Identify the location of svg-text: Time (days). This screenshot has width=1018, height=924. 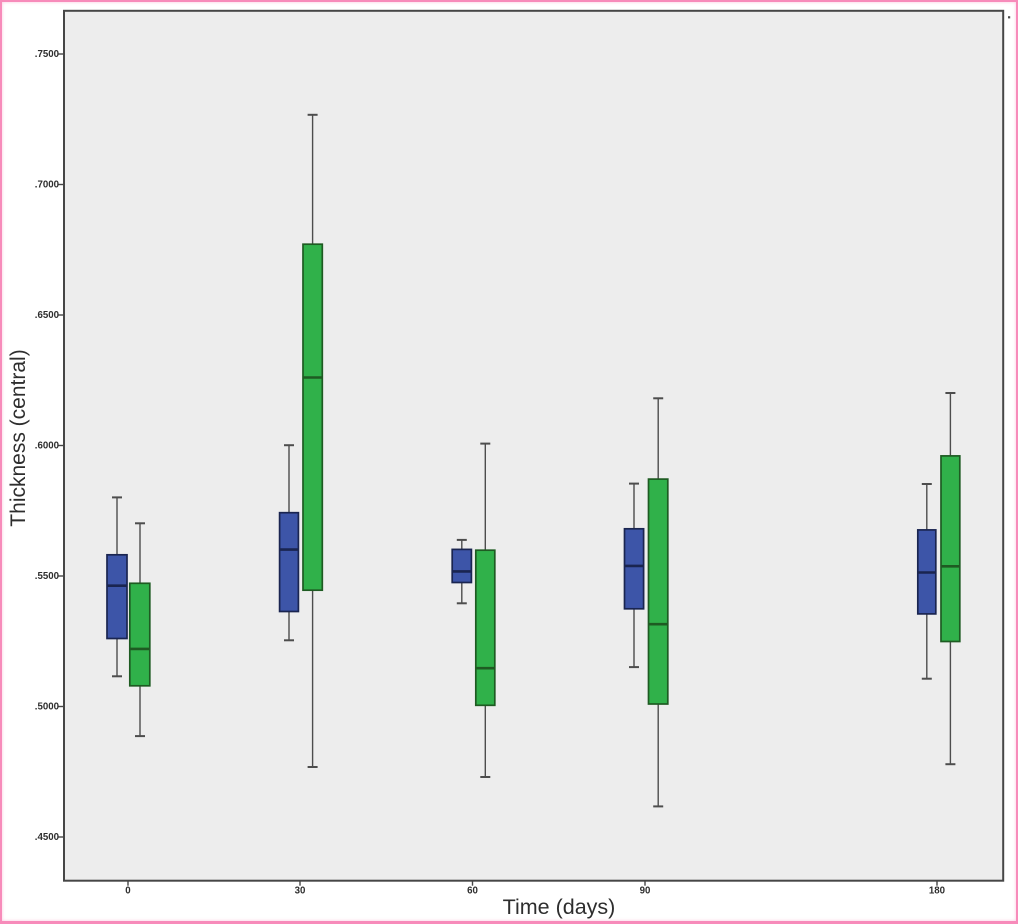
(559, 907).